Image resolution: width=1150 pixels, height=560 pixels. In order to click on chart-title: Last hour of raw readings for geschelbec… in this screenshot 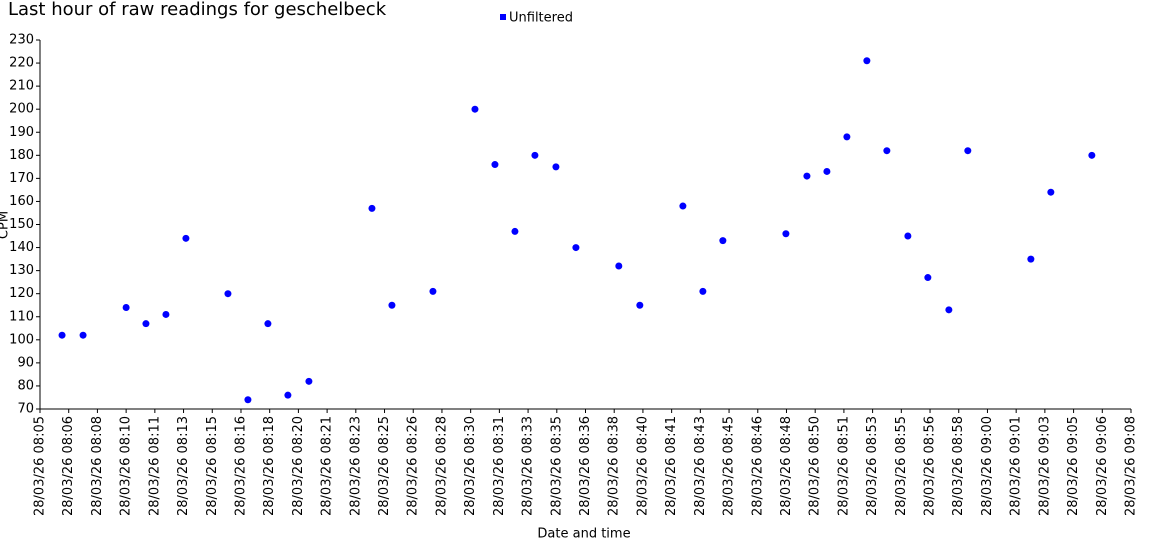, I will do `click(197, 10)`.